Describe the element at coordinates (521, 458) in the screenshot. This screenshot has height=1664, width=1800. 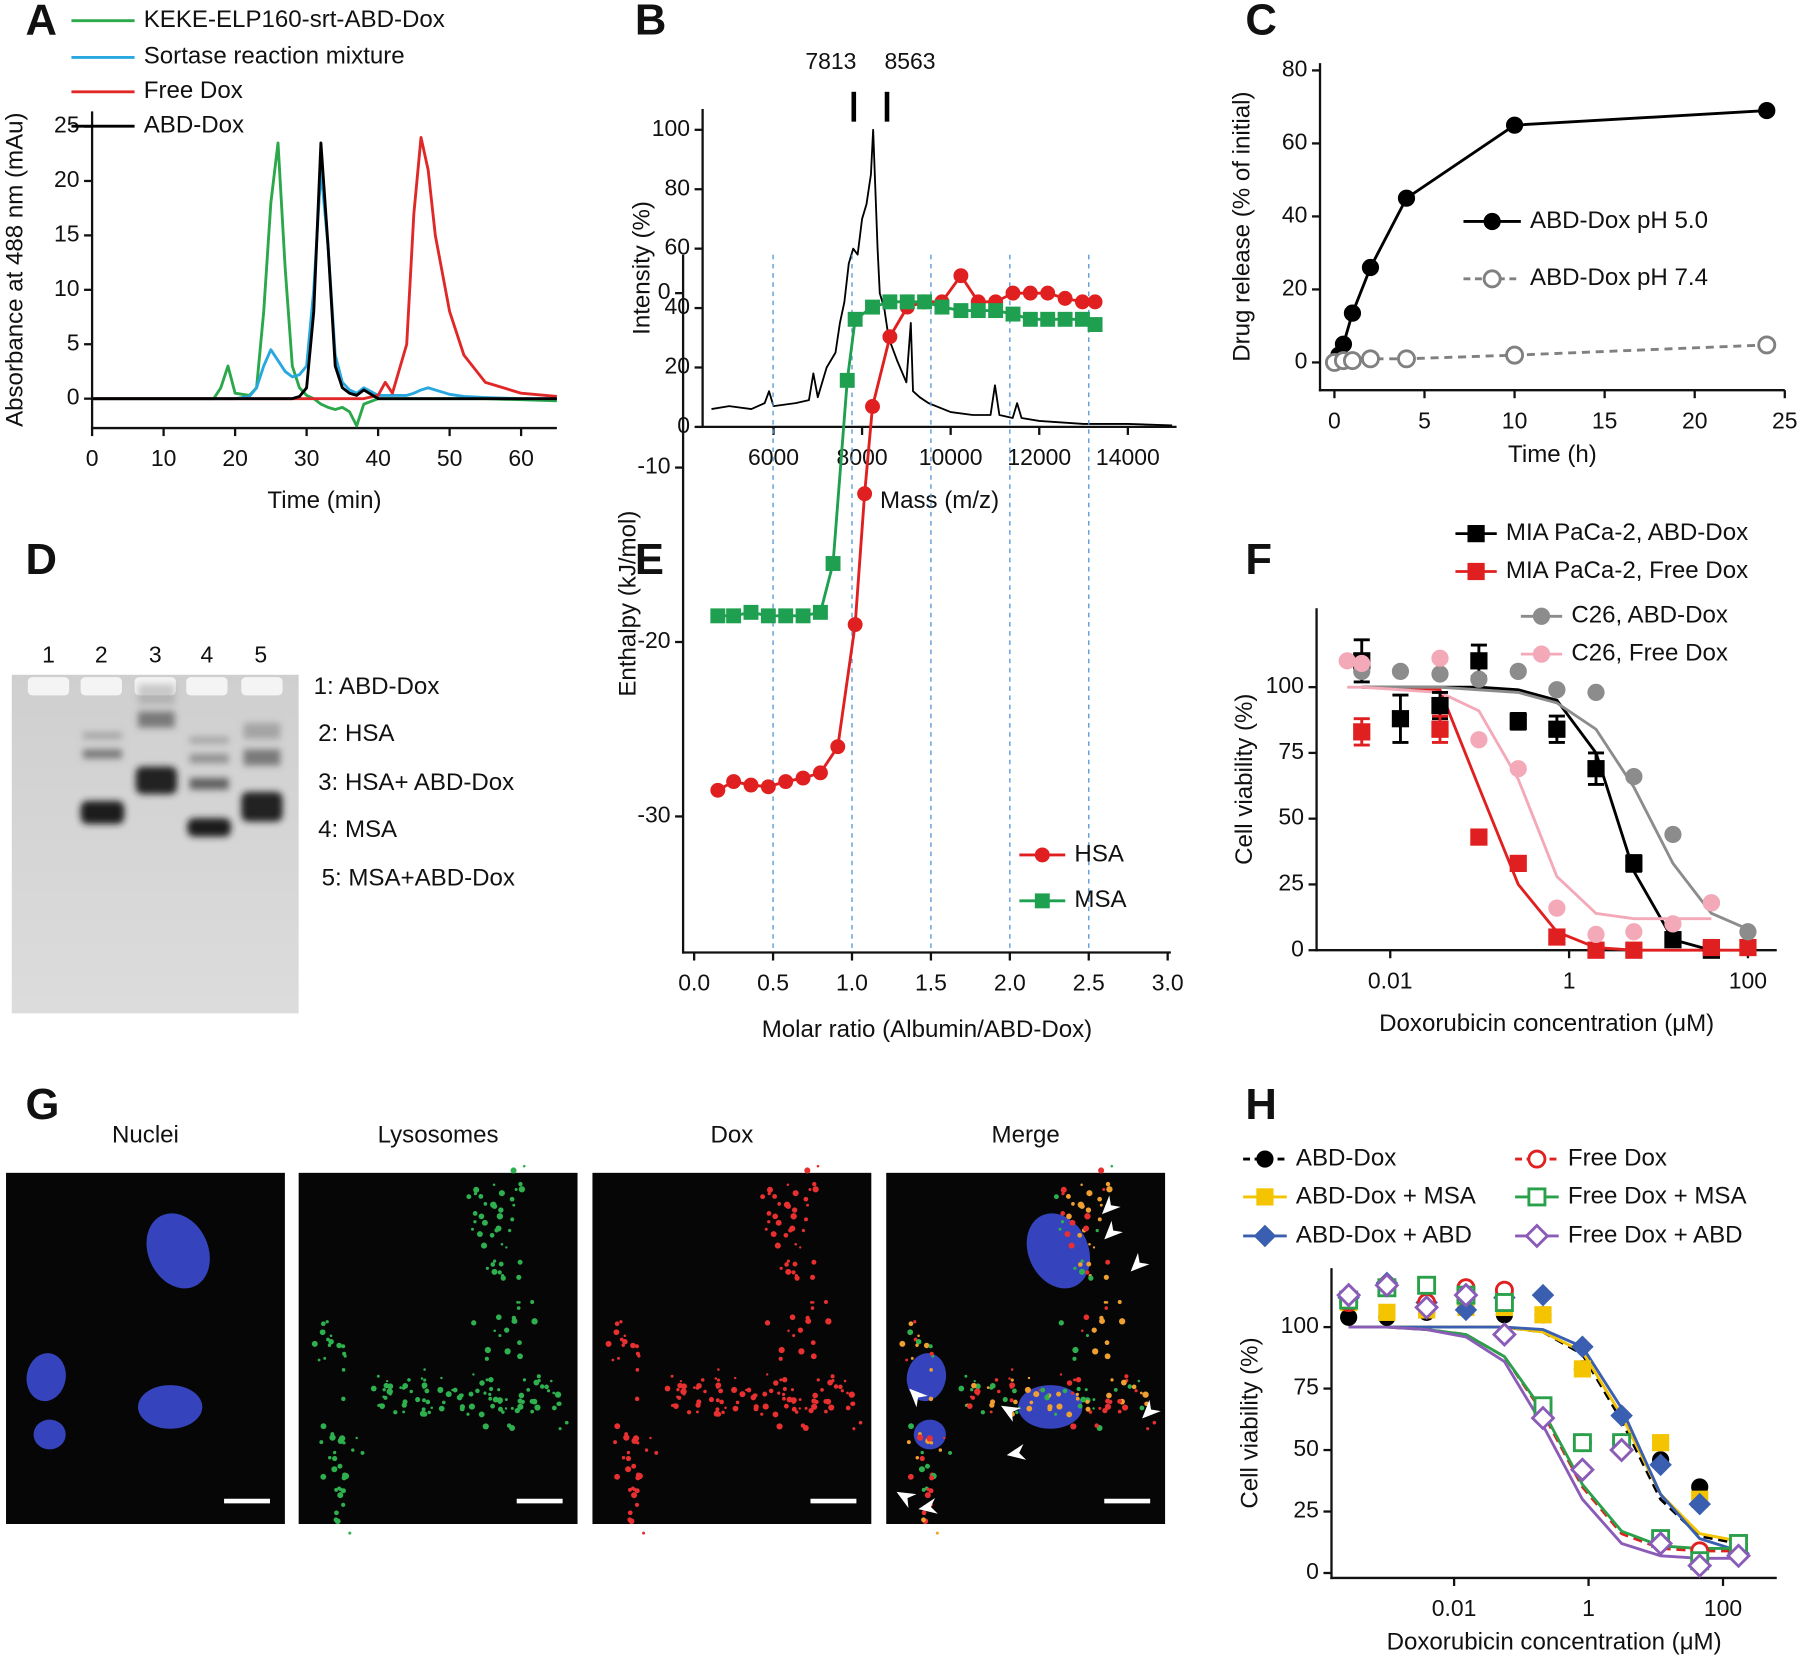
I see `x-tick-label: 60` at that location.